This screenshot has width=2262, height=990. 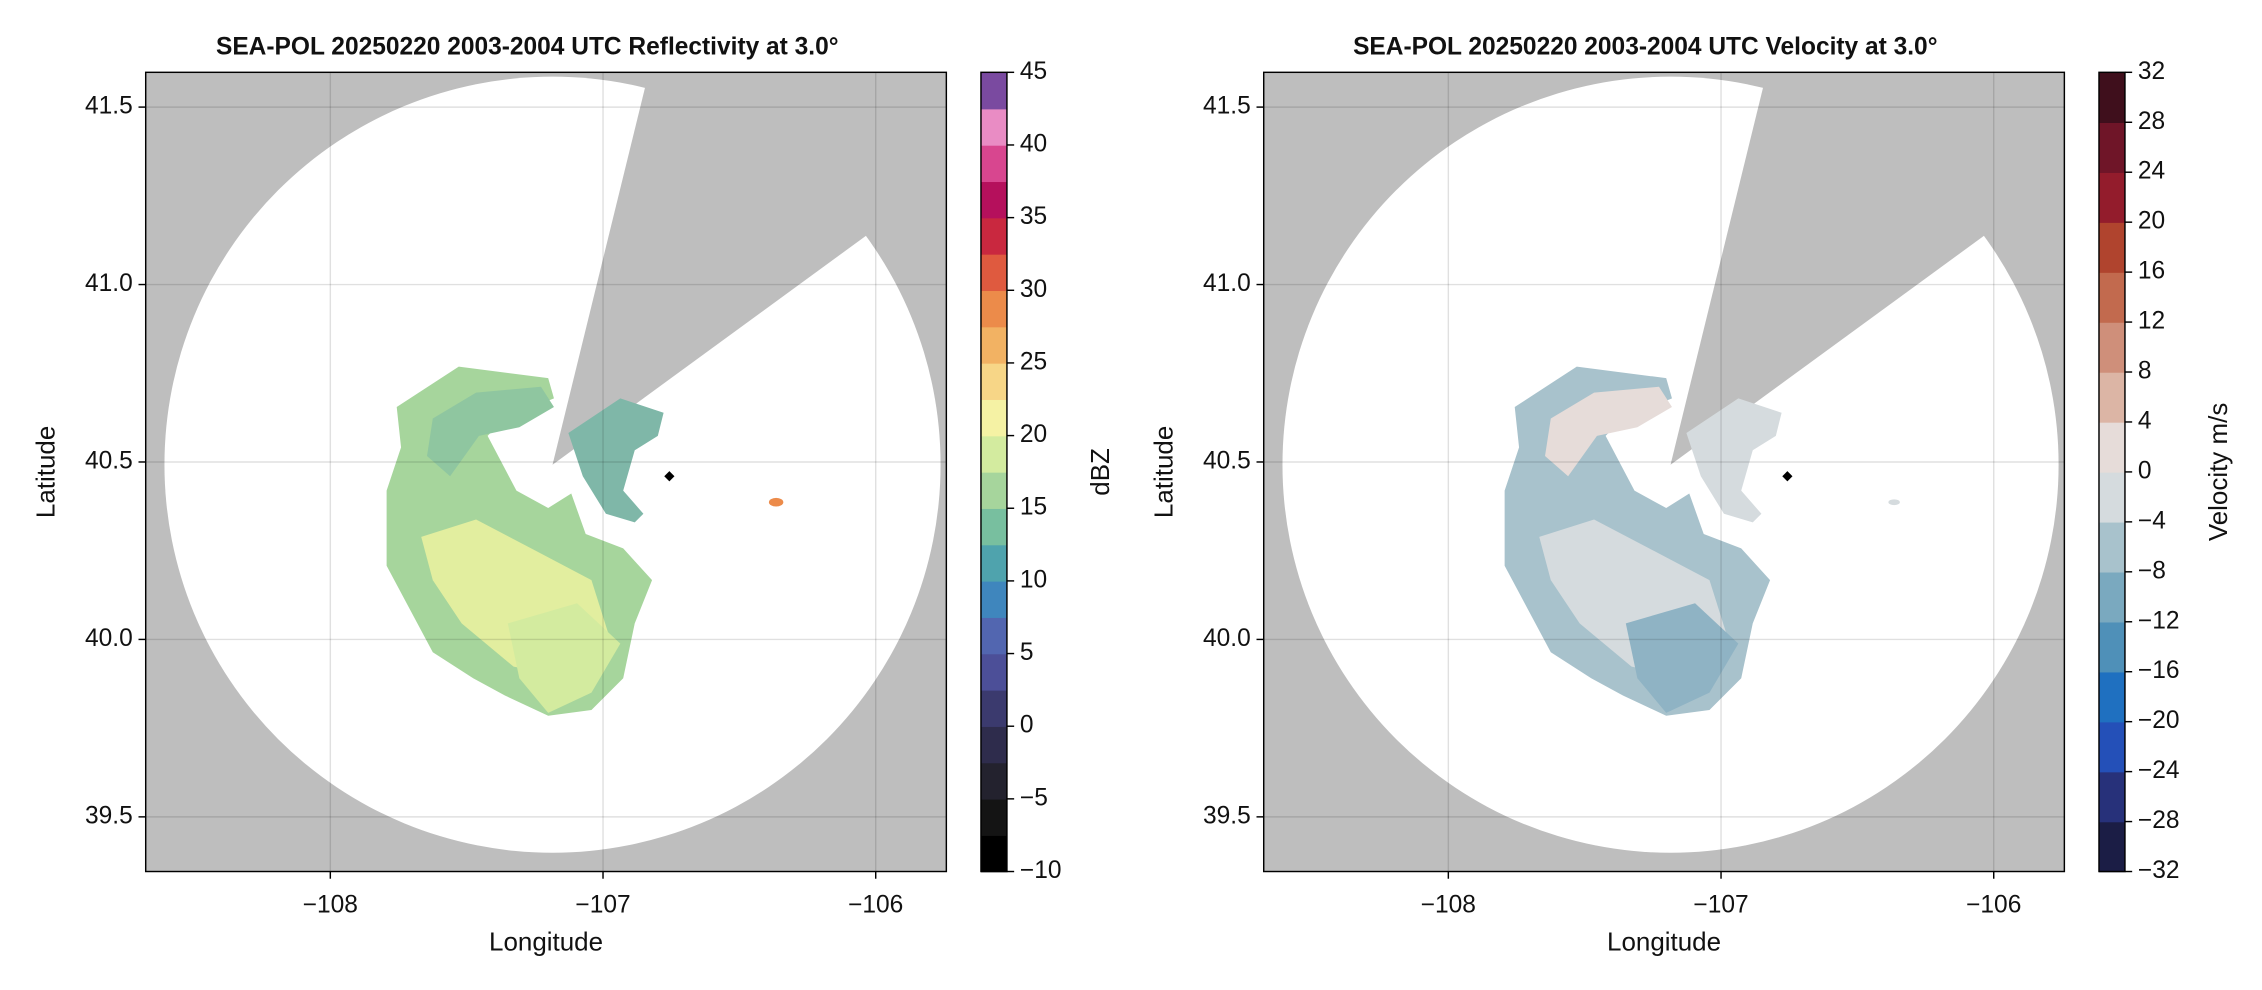 What do you see at coordinates (2159, 770) in the screenshot?
I see `colorbar-tick-label: −24` at bounding box center [2159, 770].